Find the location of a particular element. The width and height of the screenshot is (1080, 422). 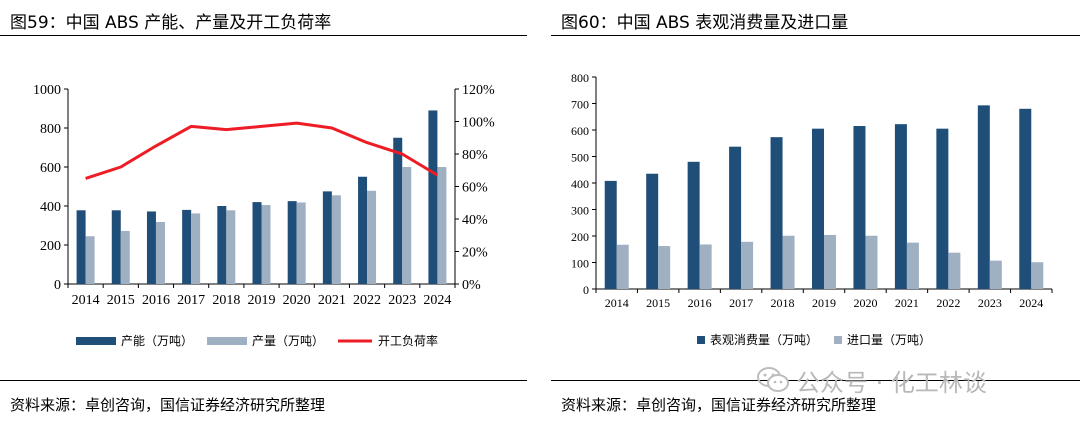

y2-tick-label: 80% is located at coordinates (475, 155).